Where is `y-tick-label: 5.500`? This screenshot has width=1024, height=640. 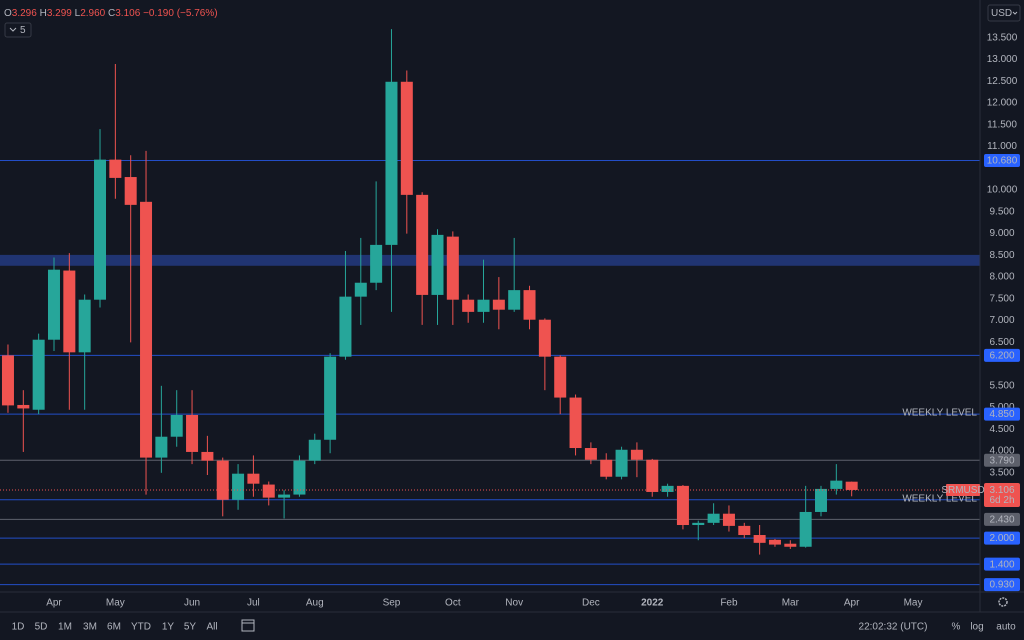 y-tick-label: 5.500 is located at coordinates (1001, 385).